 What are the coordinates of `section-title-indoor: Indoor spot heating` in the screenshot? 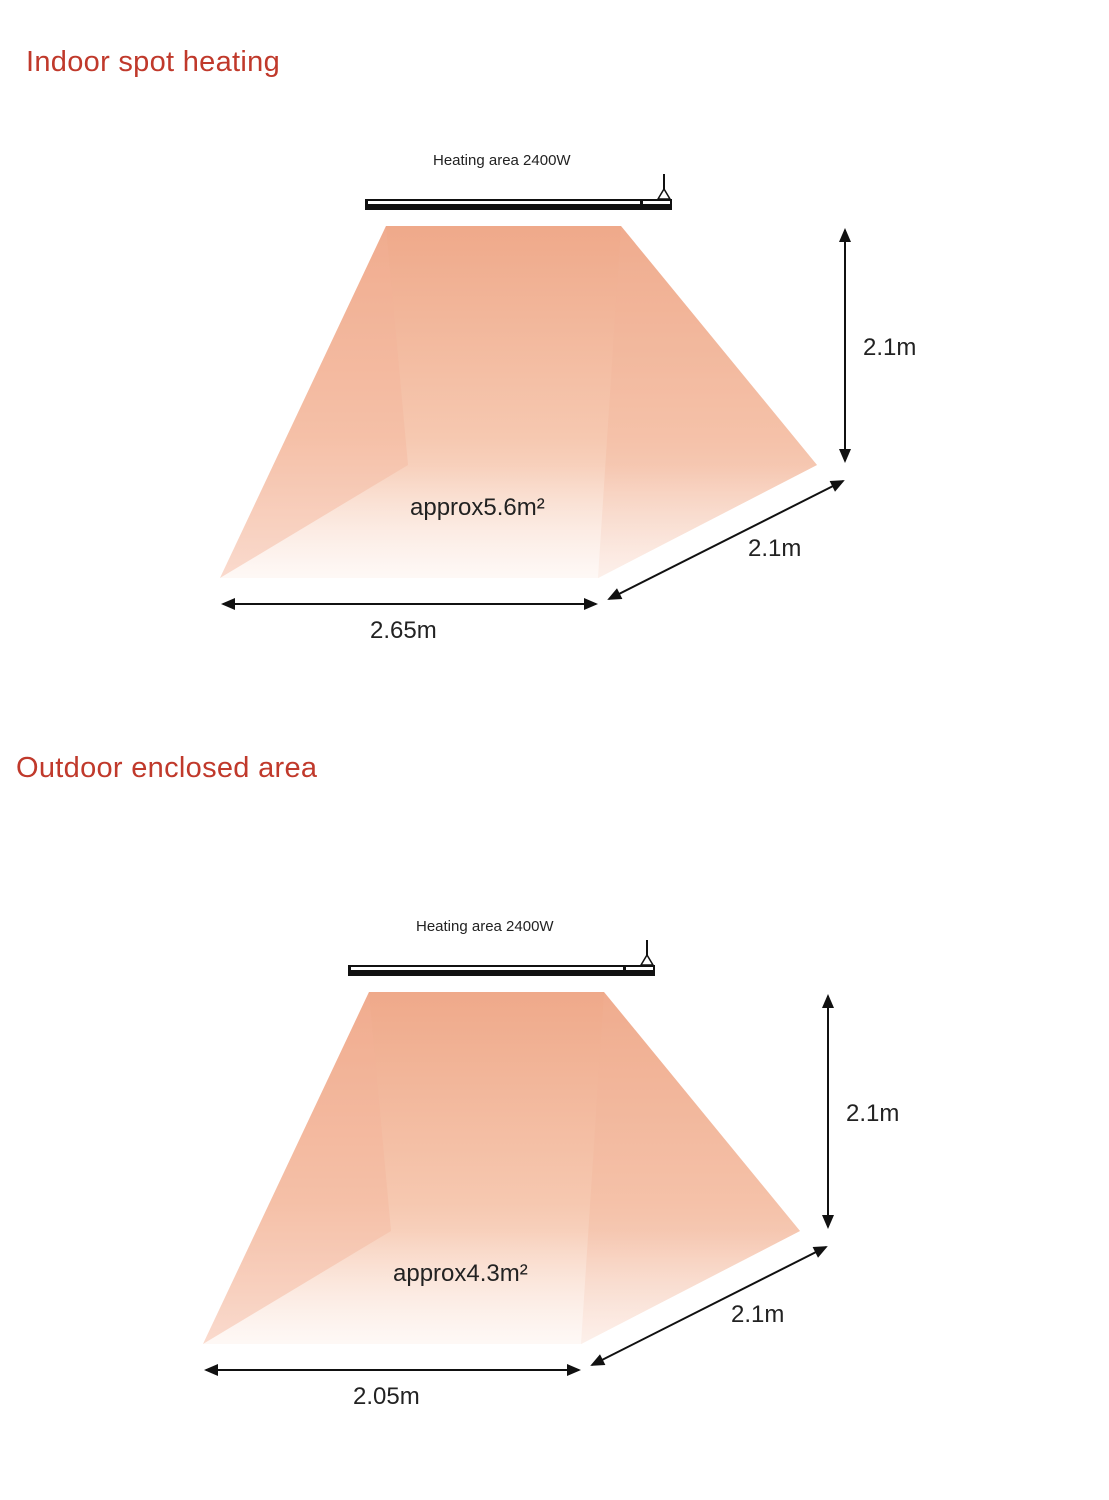 It's located at (153, 62).